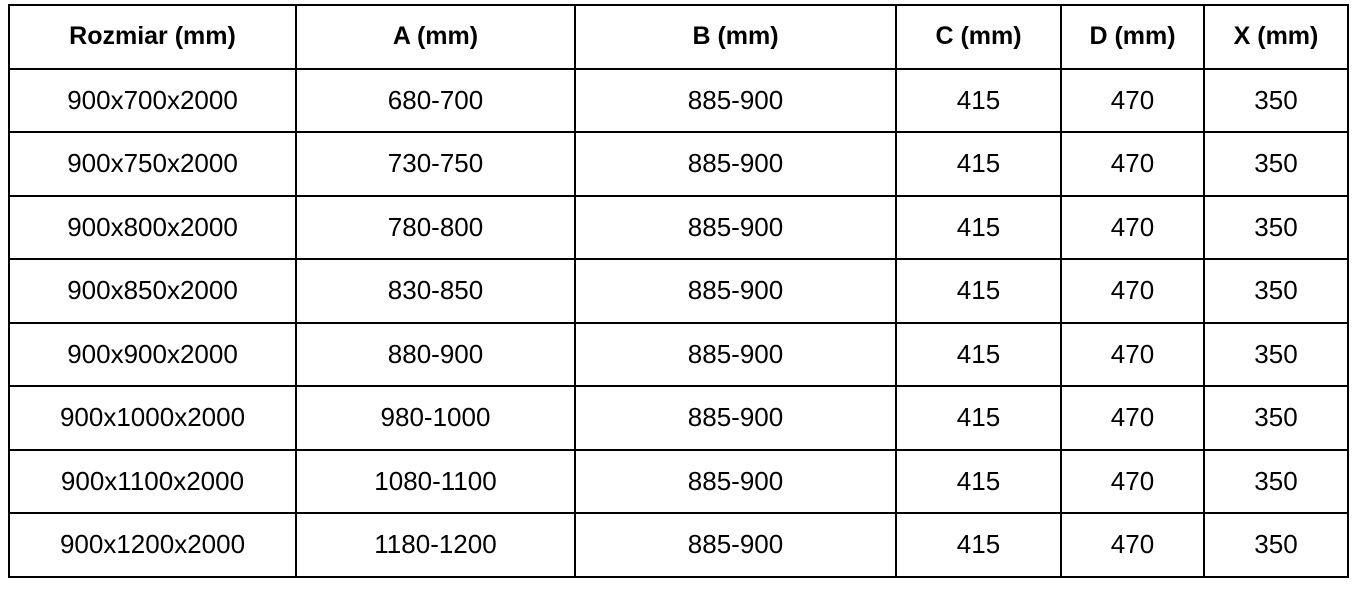  Describe the element at coordinates (435, 545) in the screenshot. I see `cell-a: 1180-1200` at that location.